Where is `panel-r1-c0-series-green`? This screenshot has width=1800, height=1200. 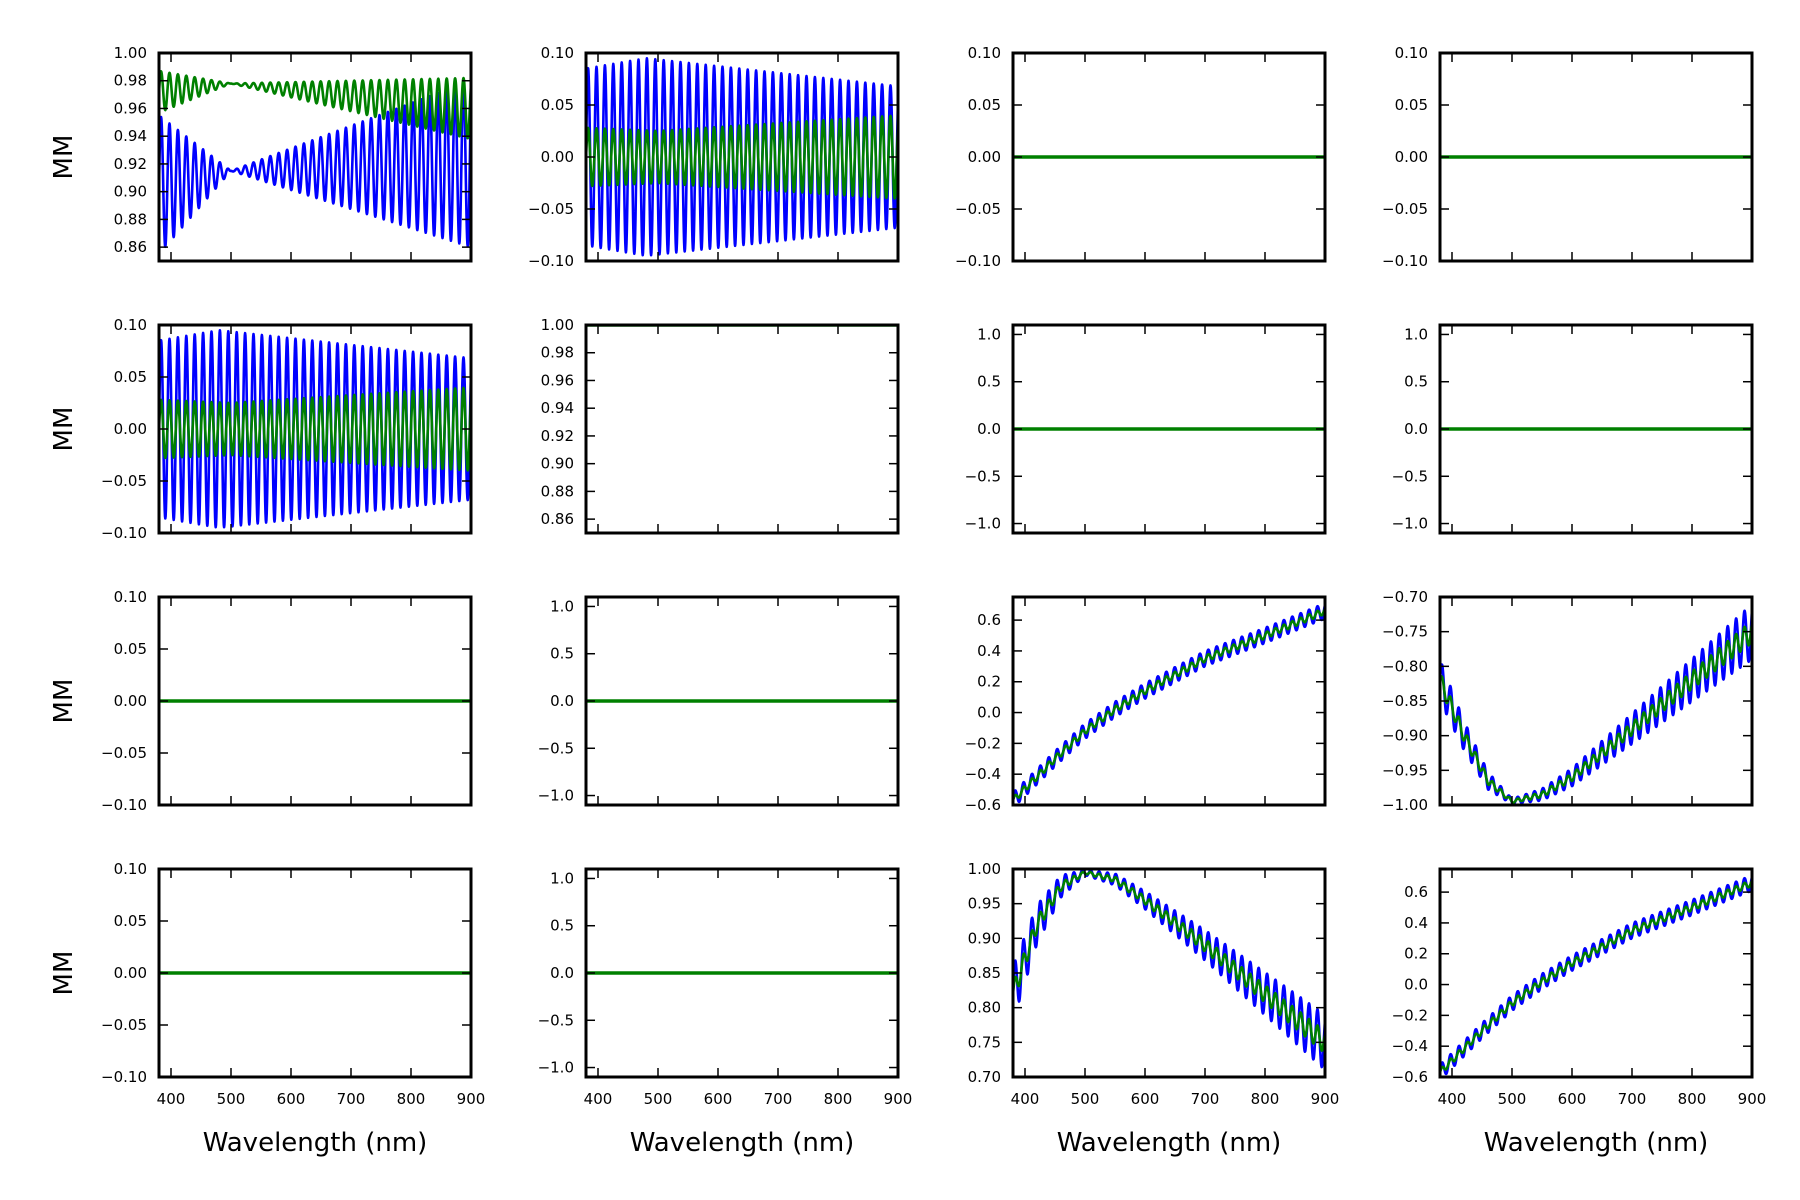
panel-r1-c0-series-green is located at coordinates (315, 429).